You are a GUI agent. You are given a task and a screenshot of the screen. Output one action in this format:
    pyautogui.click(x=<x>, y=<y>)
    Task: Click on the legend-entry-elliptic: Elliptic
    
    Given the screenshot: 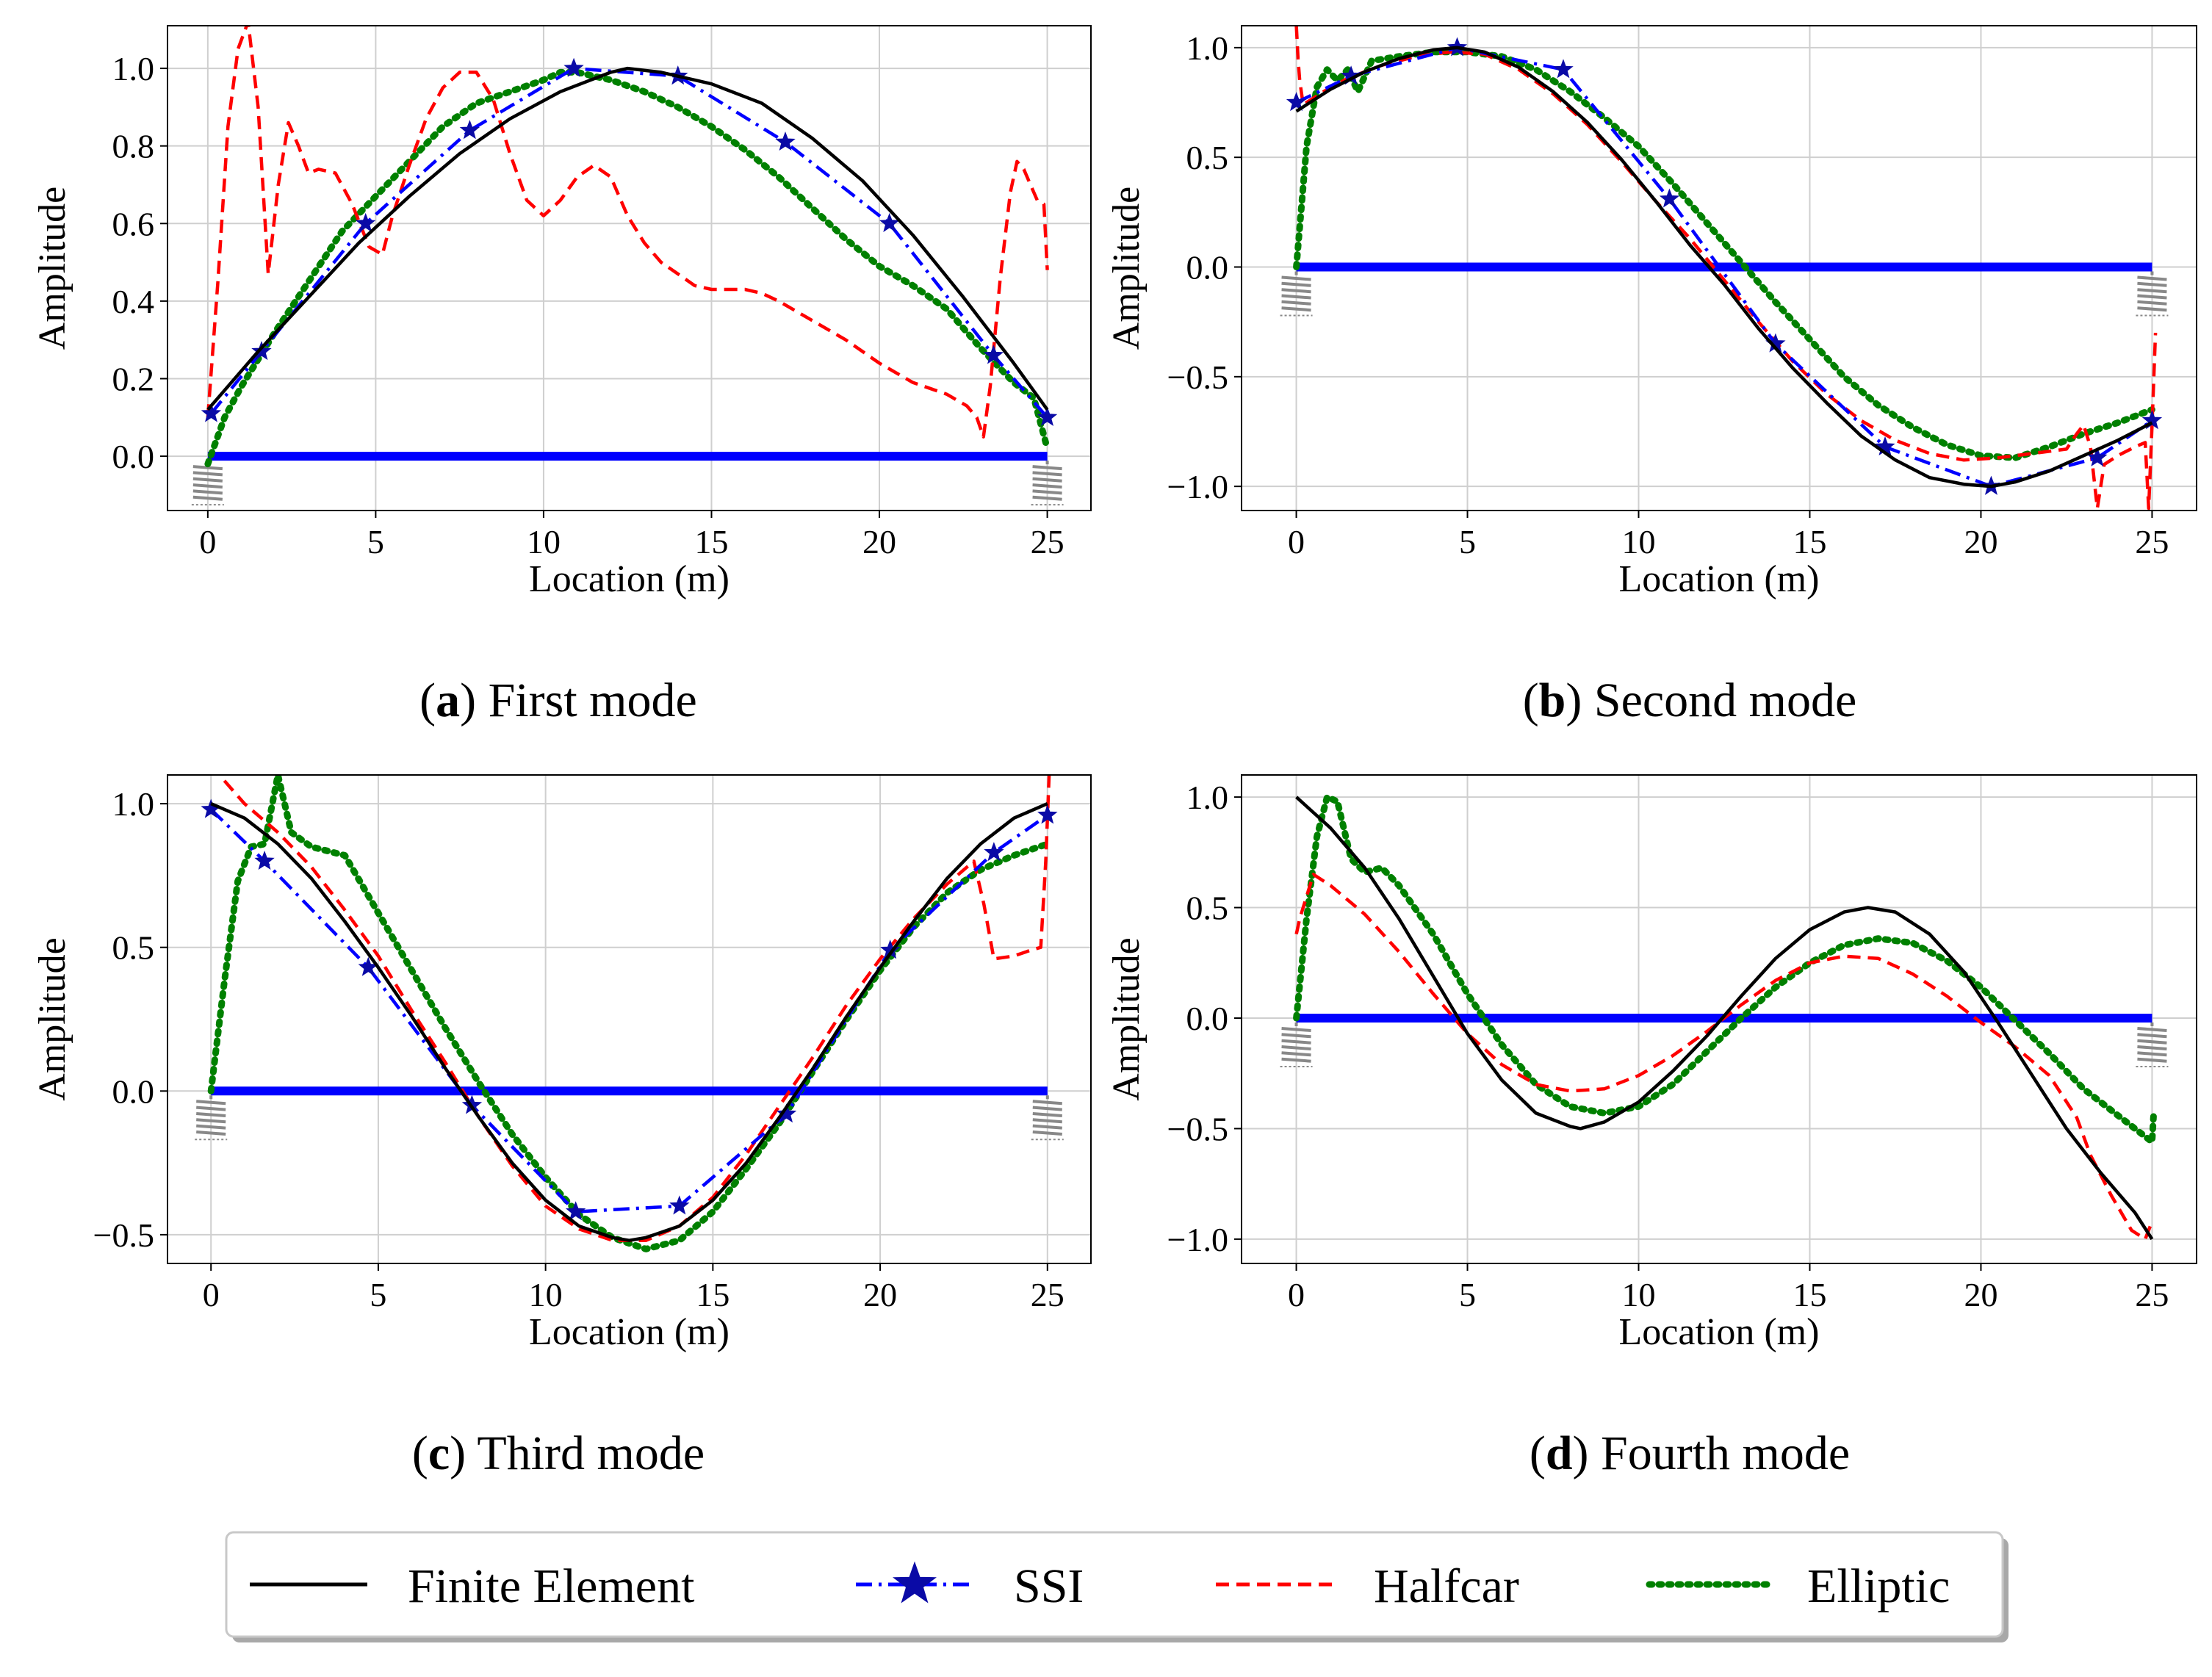 What is the action you would take?
    pyautogui.click(x=1798, y=1586)
    